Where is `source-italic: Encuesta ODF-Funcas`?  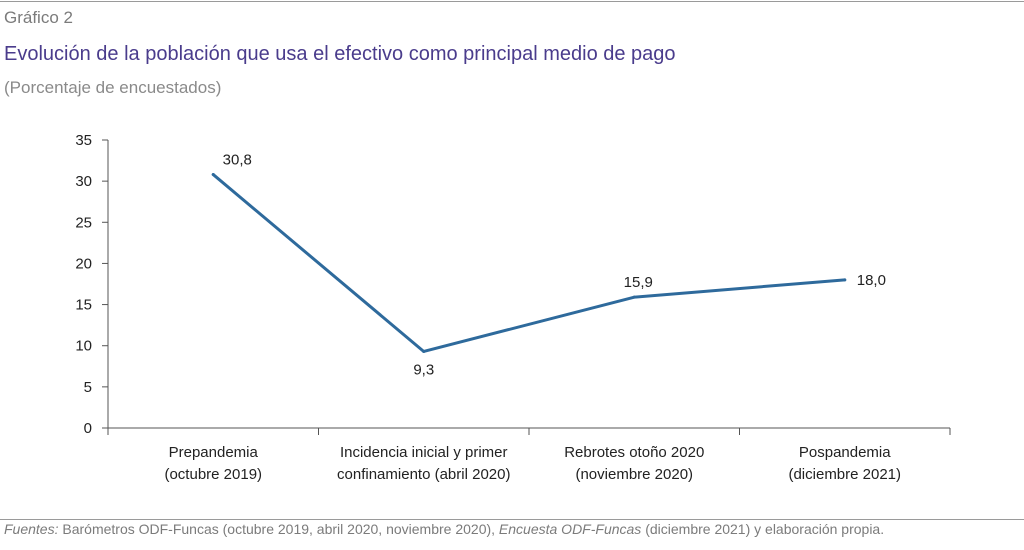
source-italic: Encuesta ODF-Funcas is located at coordinates (570, 529).